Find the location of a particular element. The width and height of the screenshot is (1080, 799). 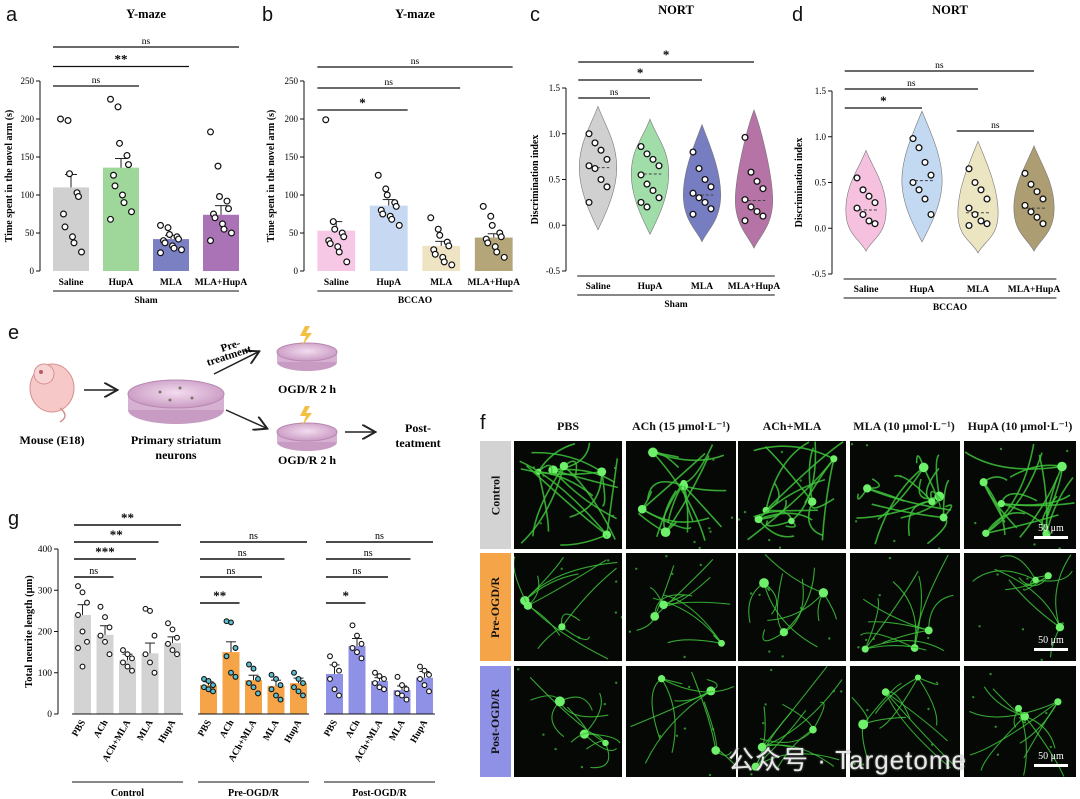

panel-label-a: a is located at coordinates (12, 15).